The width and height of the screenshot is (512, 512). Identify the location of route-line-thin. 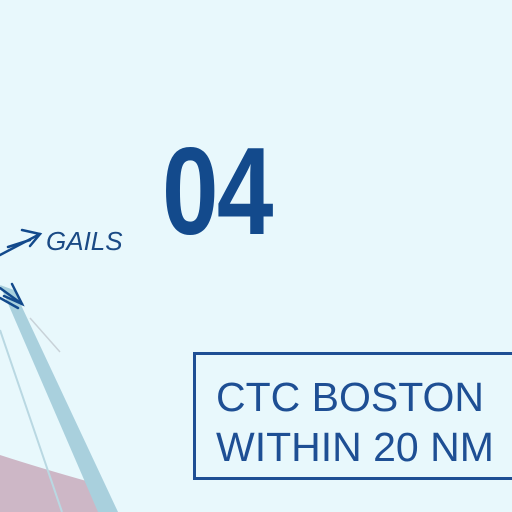
(31, 420).